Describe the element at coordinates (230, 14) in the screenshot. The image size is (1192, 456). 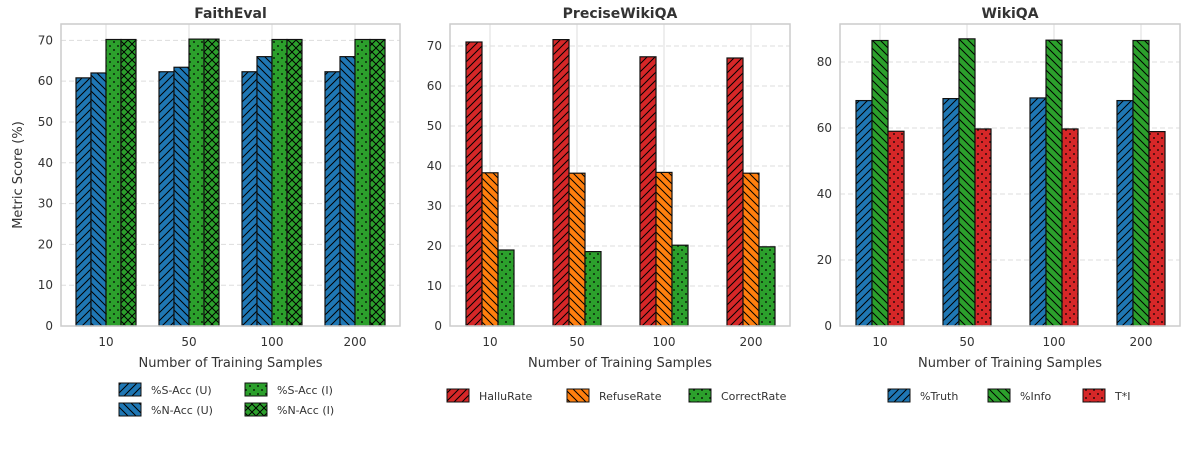
I see `chart-title: FaithEval` at that location.